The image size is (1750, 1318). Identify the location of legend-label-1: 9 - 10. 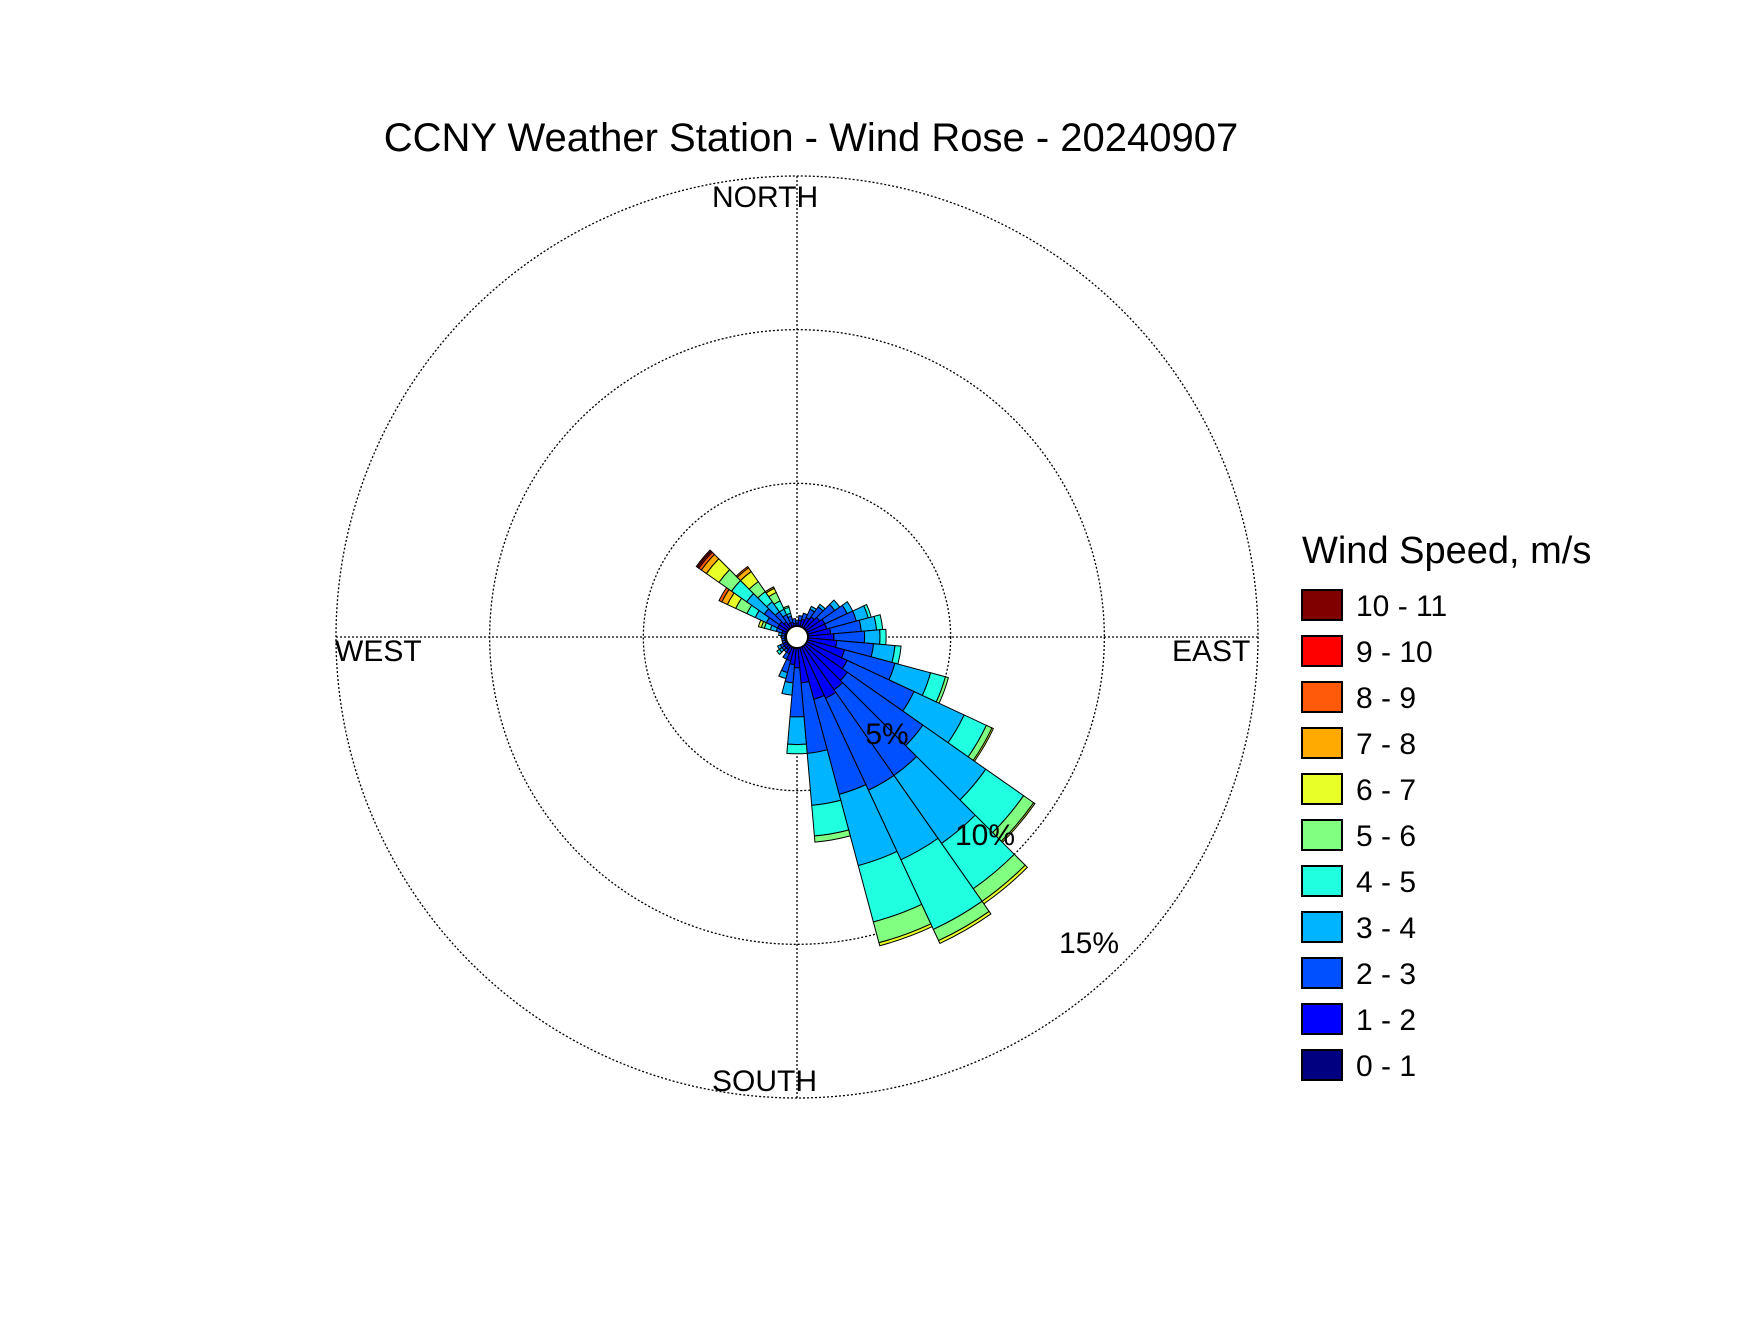
(1394, 652).